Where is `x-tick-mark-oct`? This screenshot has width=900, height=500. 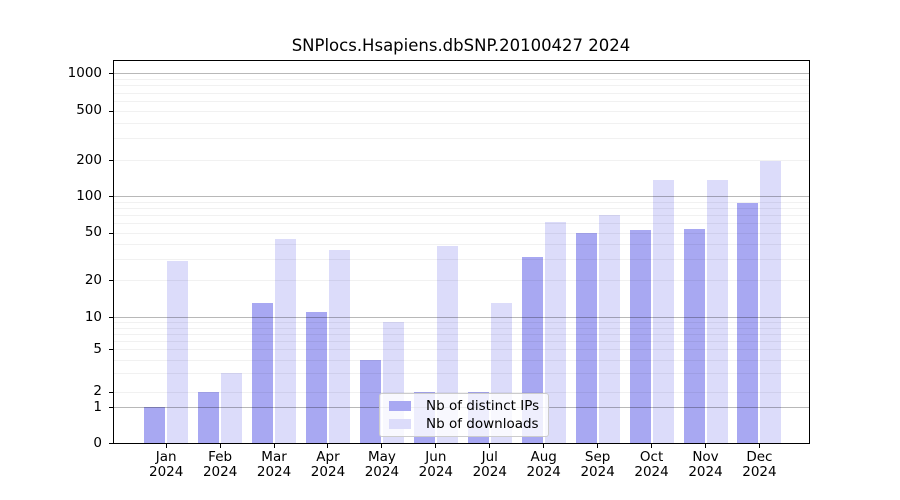 x-tick-mark-oct is located at coordinates (652, 446).